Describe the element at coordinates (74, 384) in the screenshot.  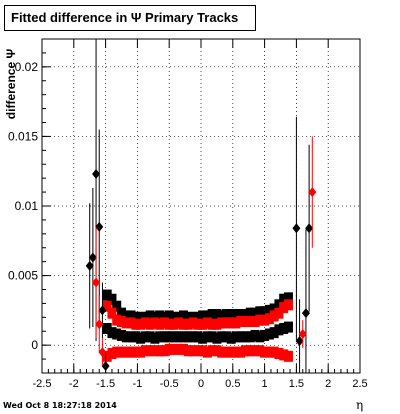
I see `x-tick-label: -2` at that location.